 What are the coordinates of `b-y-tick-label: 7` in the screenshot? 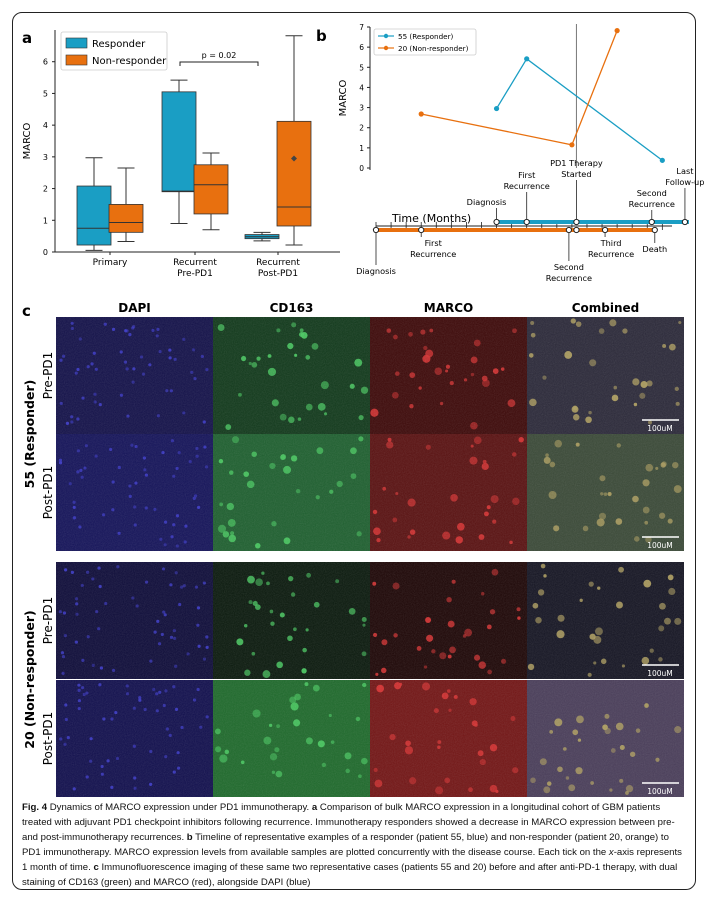 It's located at (361, 27).